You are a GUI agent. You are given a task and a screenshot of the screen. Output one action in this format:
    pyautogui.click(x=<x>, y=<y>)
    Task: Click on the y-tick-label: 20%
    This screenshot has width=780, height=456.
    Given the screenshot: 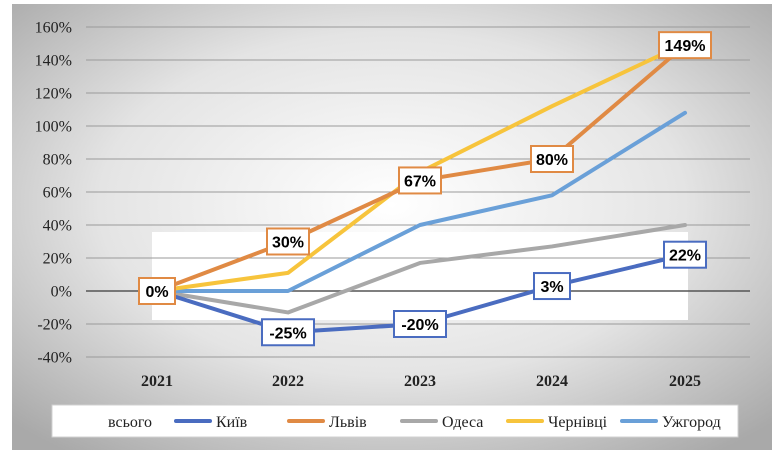 What is the action you would take?
    pyautogui.click(x=57, y=259)
    